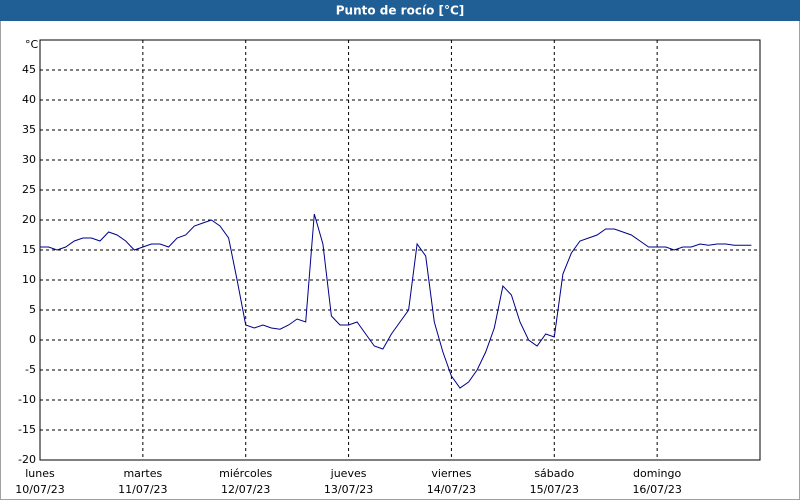 This screenshot has width=800, height=500. What do you see at coordinates (554, 473) in the screenshot?
I see `x-tick-day: sábado` at bounding box center [554, 473].